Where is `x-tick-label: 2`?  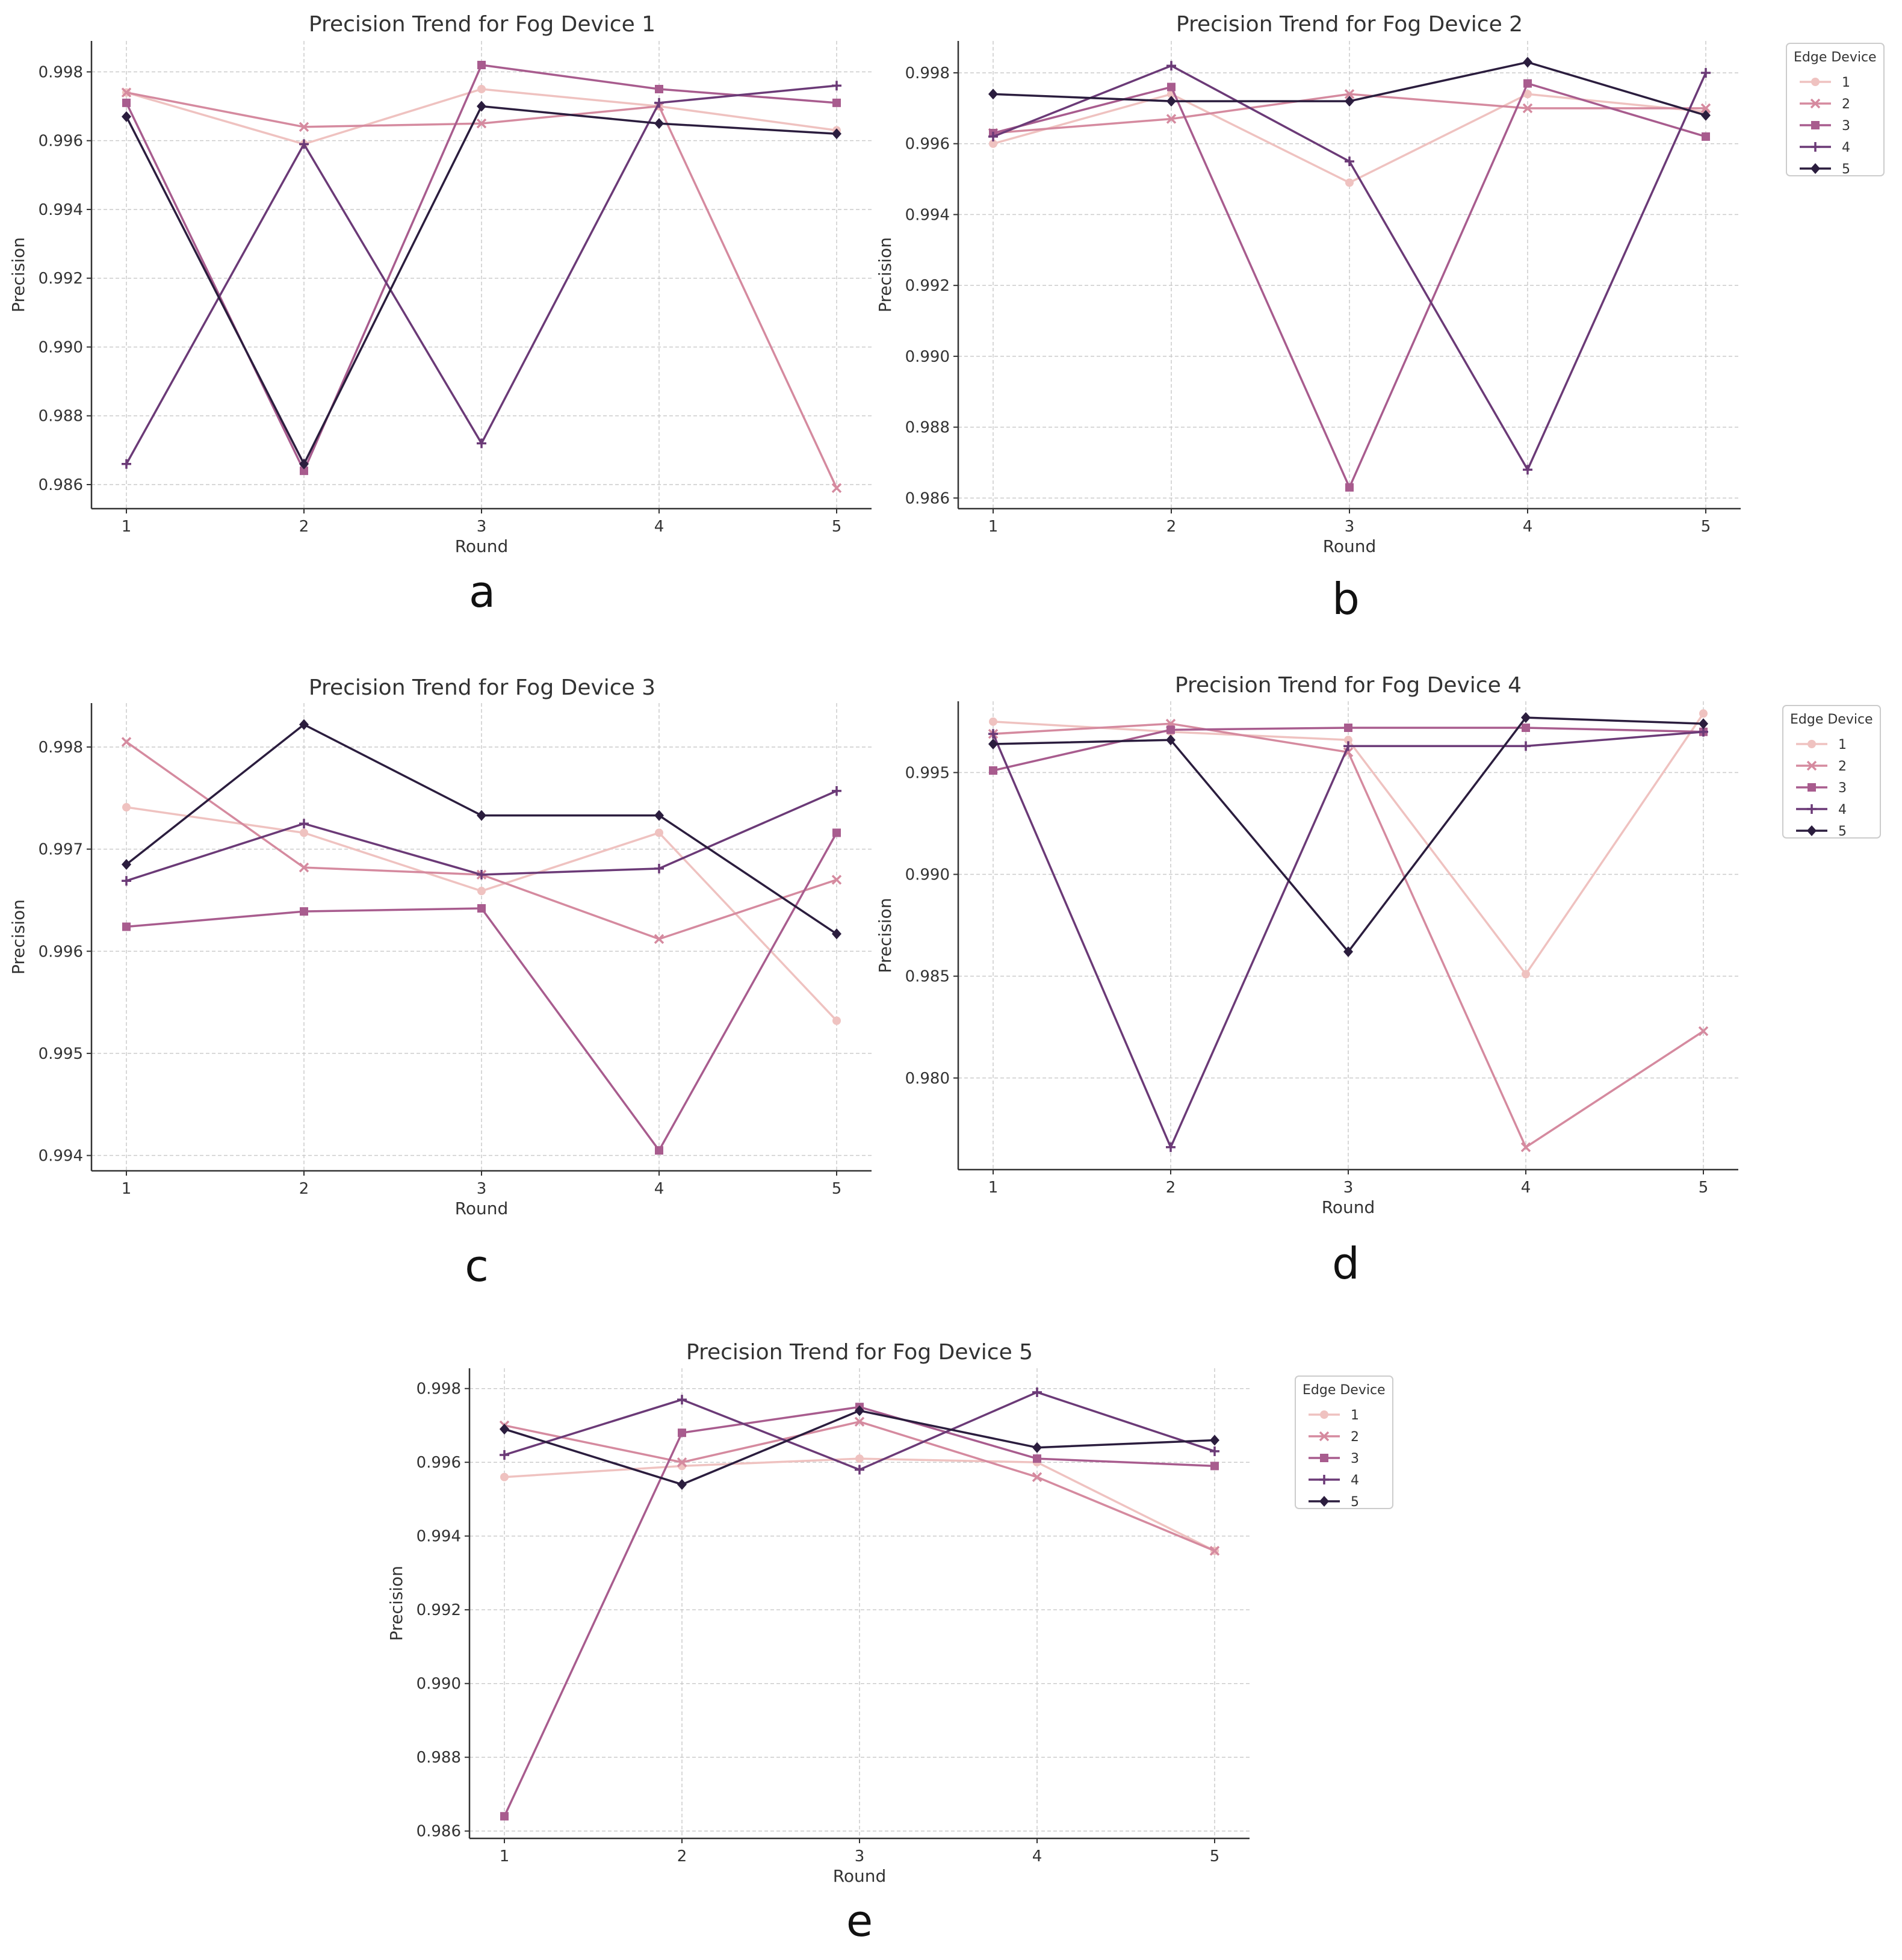
x-tick-label: 2 is located at coordinates (304, 527).